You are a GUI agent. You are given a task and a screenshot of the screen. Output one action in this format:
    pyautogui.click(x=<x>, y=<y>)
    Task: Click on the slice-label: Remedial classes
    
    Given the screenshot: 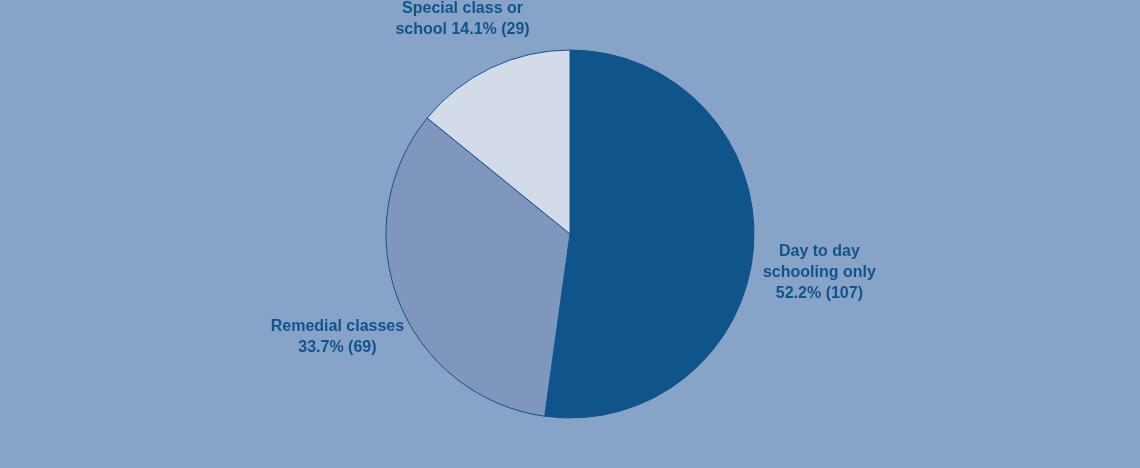 What is the action you would take?
    pyautogui.click(x=337, y=325)
    